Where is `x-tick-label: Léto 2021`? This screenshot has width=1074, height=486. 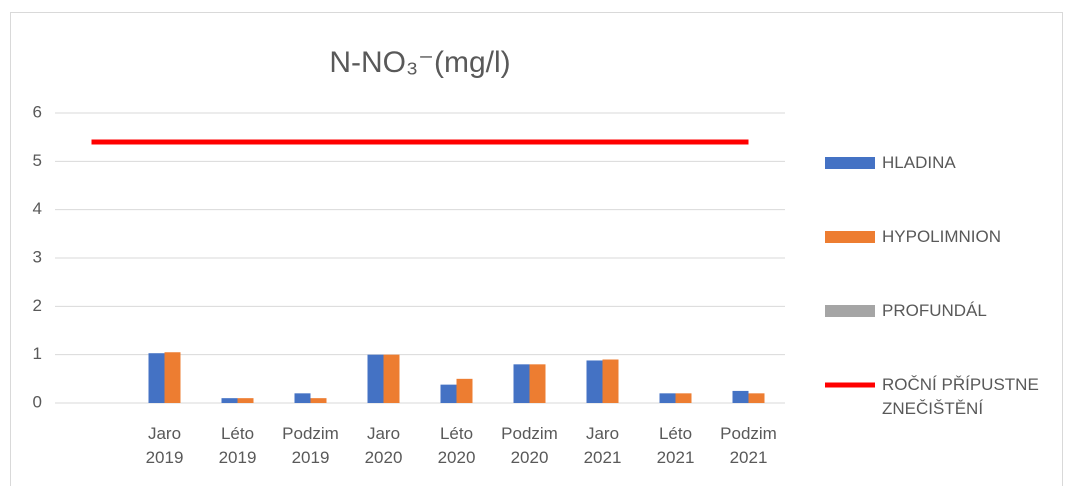
x-tick-label: Léto 2021 is located at coordinates (675, 445).